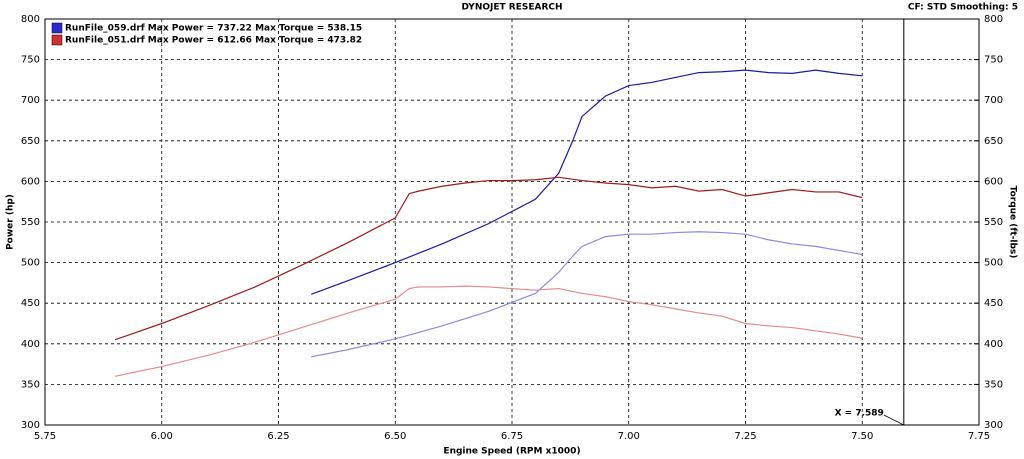 Image resolution: width=1024 pixels, height=459 pixels. I want to click on x-tick-label: 7.25, so click(745, 436).